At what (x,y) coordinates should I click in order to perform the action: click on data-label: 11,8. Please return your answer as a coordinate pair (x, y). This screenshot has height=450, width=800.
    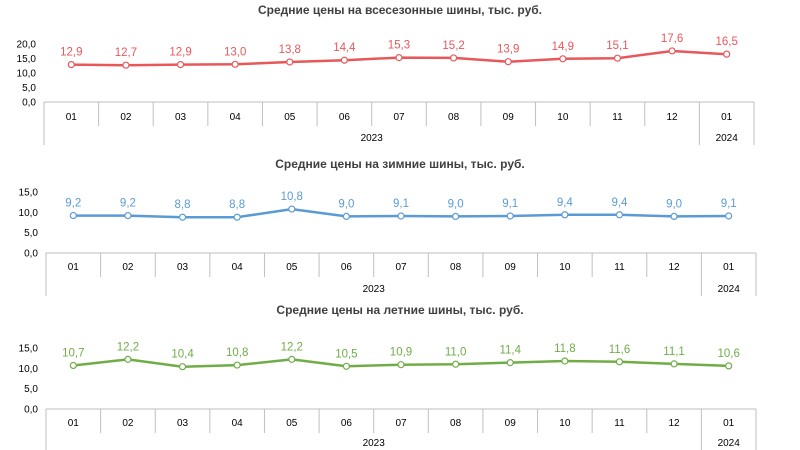
    Looking at the image, I should click on (565, 349).